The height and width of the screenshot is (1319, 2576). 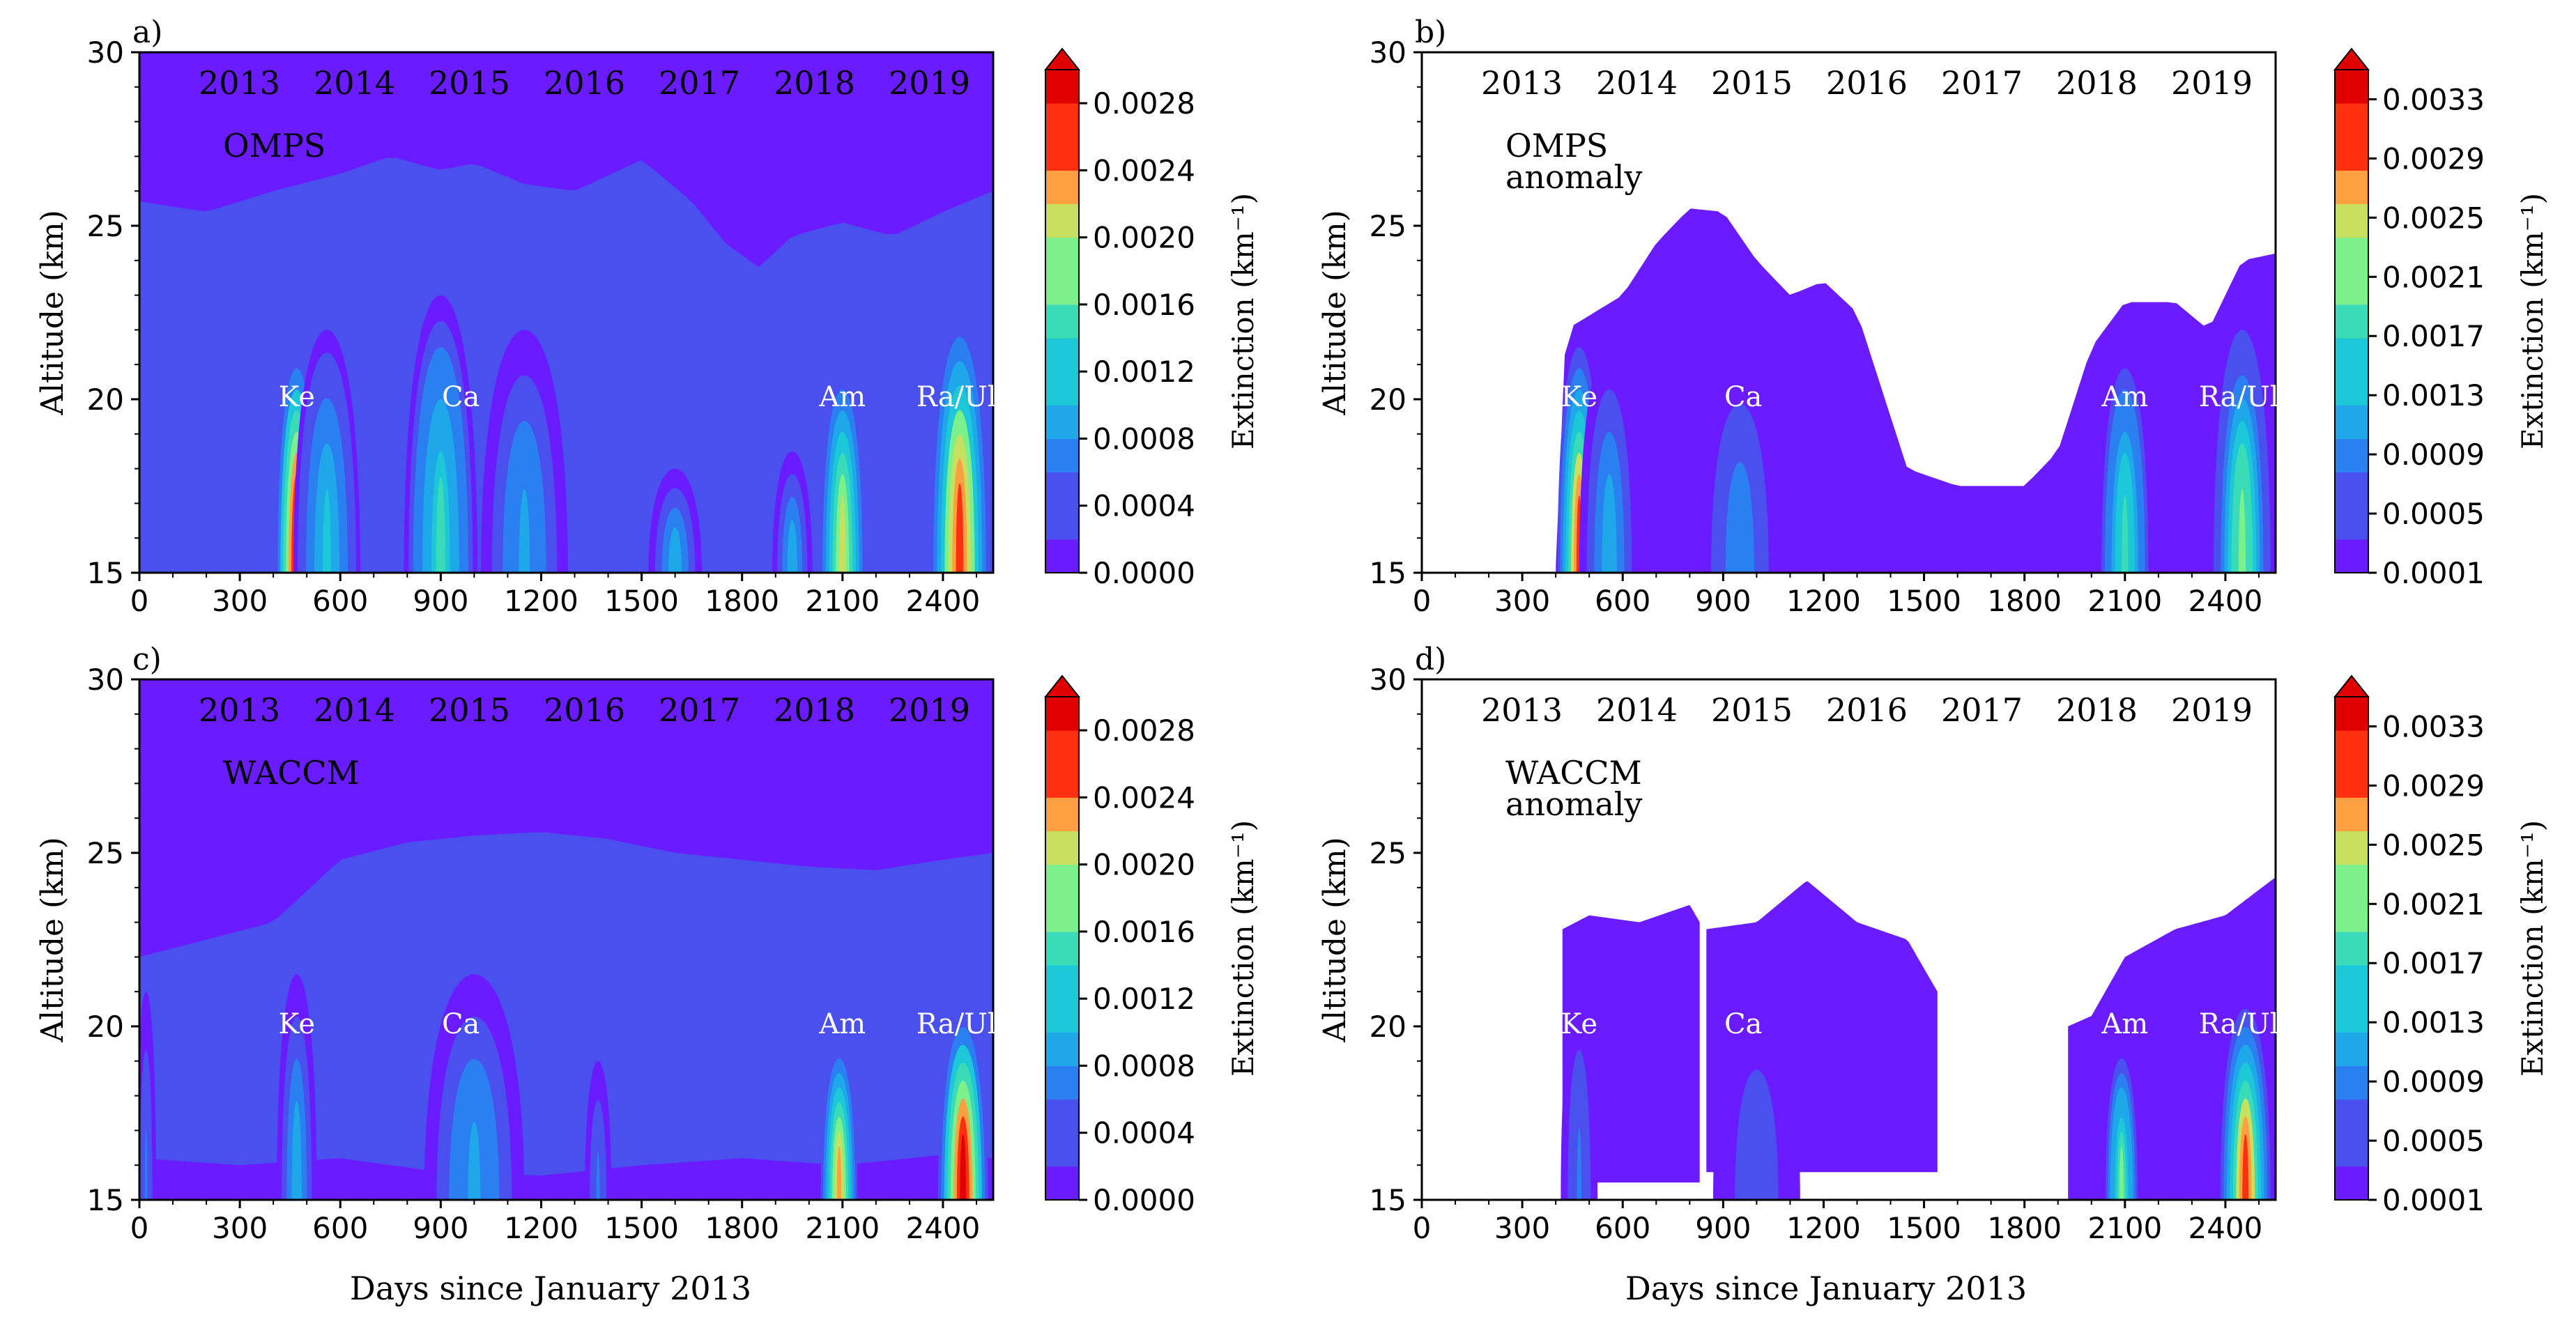 What do you see at coordinates (1573, 773) in the screenshot?
I see `dataset-label: WACCM` at bounding box center [1573, 773].